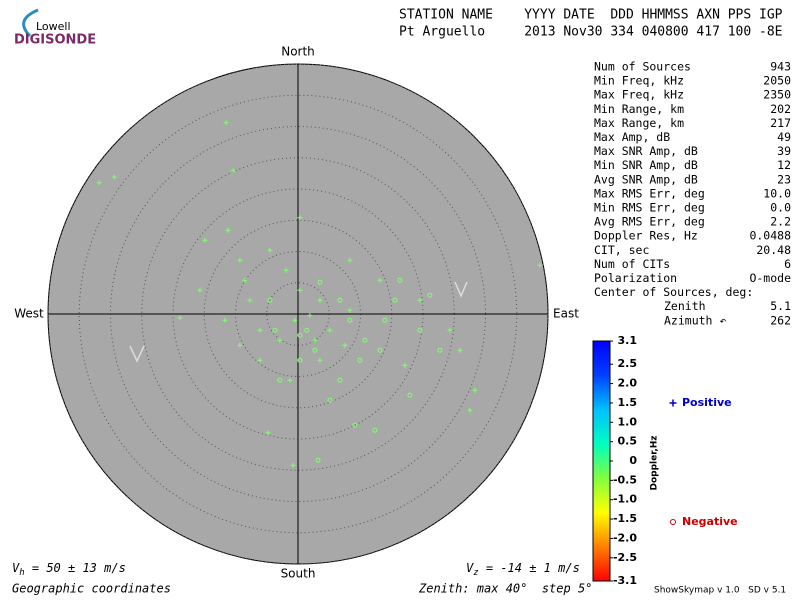 This screenshot has height=600, width=800. I want to click on stat-label: Avg SNR Amp, dB, so click(646, 179).